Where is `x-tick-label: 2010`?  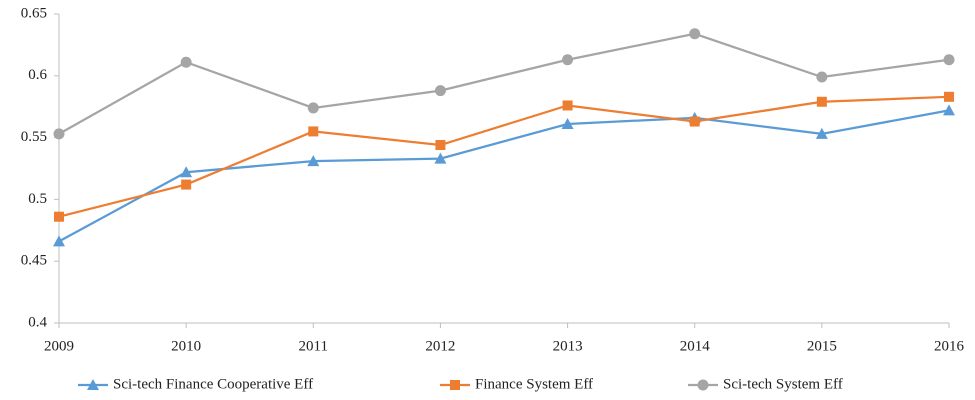 x-tick-label: 2010 is located at coordinates (186, 346).